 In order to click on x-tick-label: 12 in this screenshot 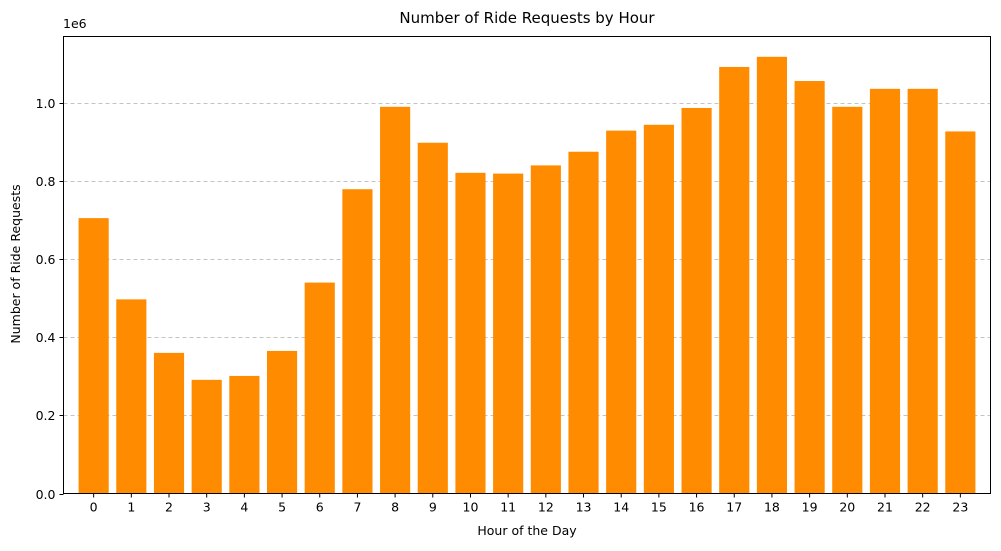, I will do `click(546, 507)`.